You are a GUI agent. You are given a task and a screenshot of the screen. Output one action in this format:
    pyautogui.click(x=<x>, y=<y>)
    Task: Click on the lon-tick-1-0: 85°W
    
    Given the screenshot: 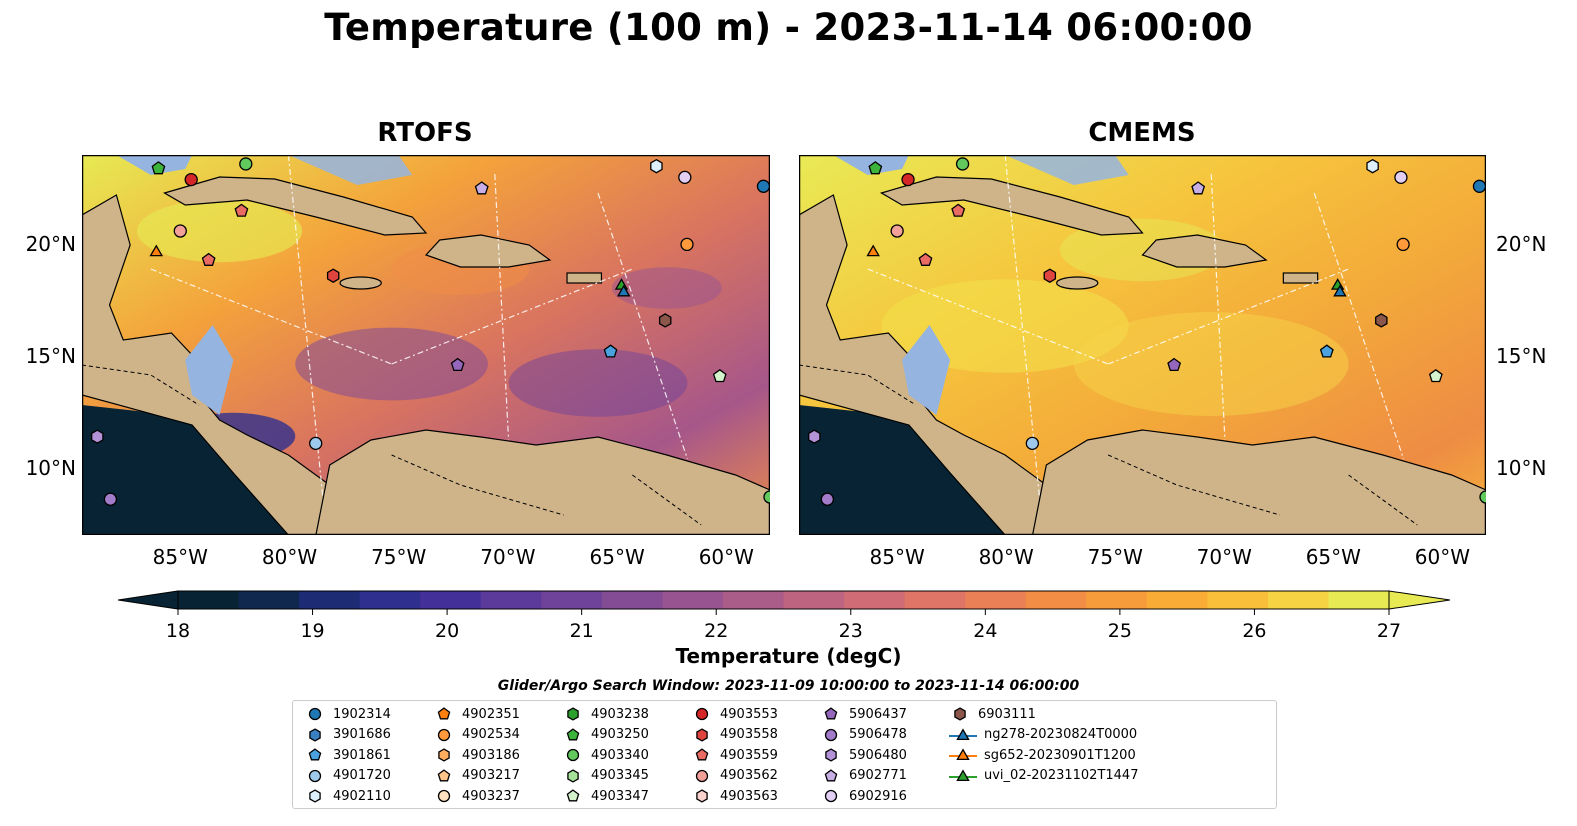 What is the action you would take?
    pyautogui.click(x=897, y=557)
    